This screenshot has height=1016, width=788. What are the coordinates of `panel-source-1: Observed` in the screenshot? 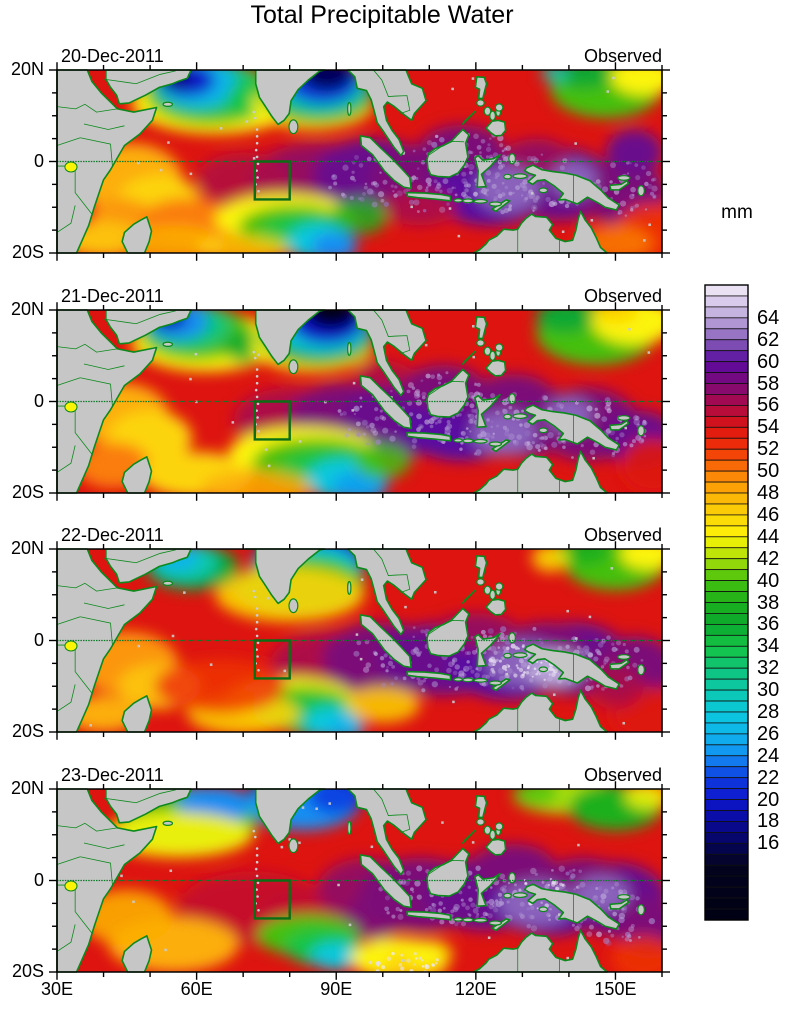 It's located at (622, 56).